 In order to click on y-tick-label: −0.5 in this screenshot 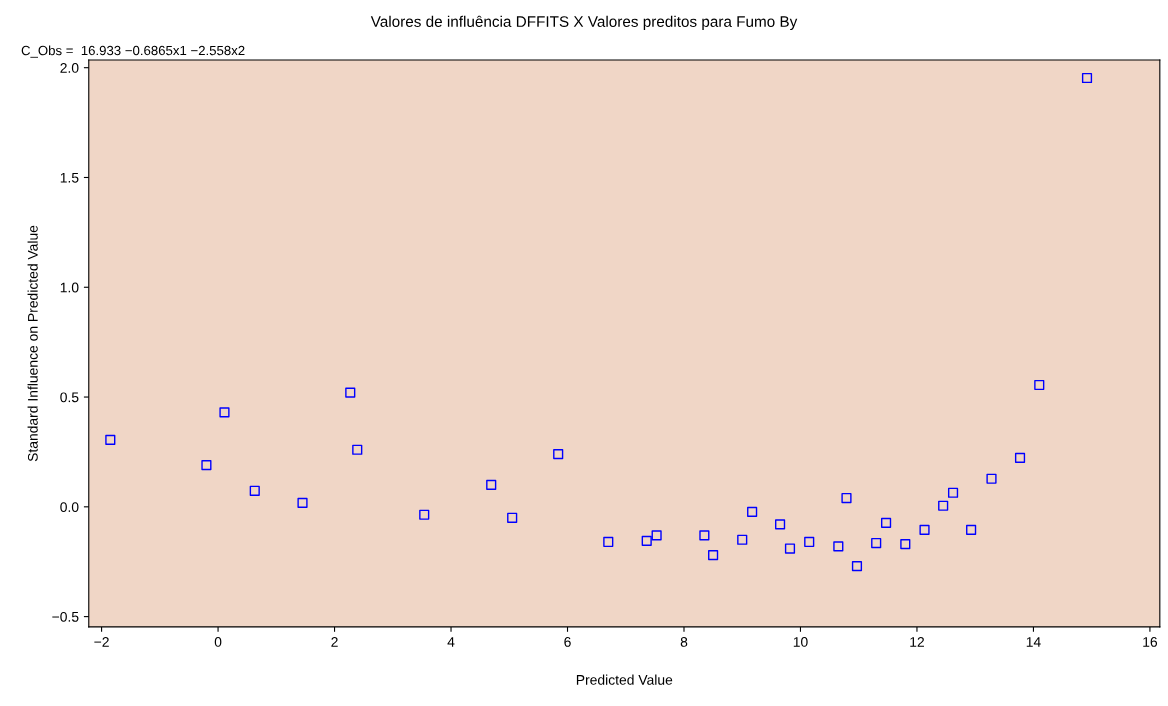, I will do `click(65, 616)`.